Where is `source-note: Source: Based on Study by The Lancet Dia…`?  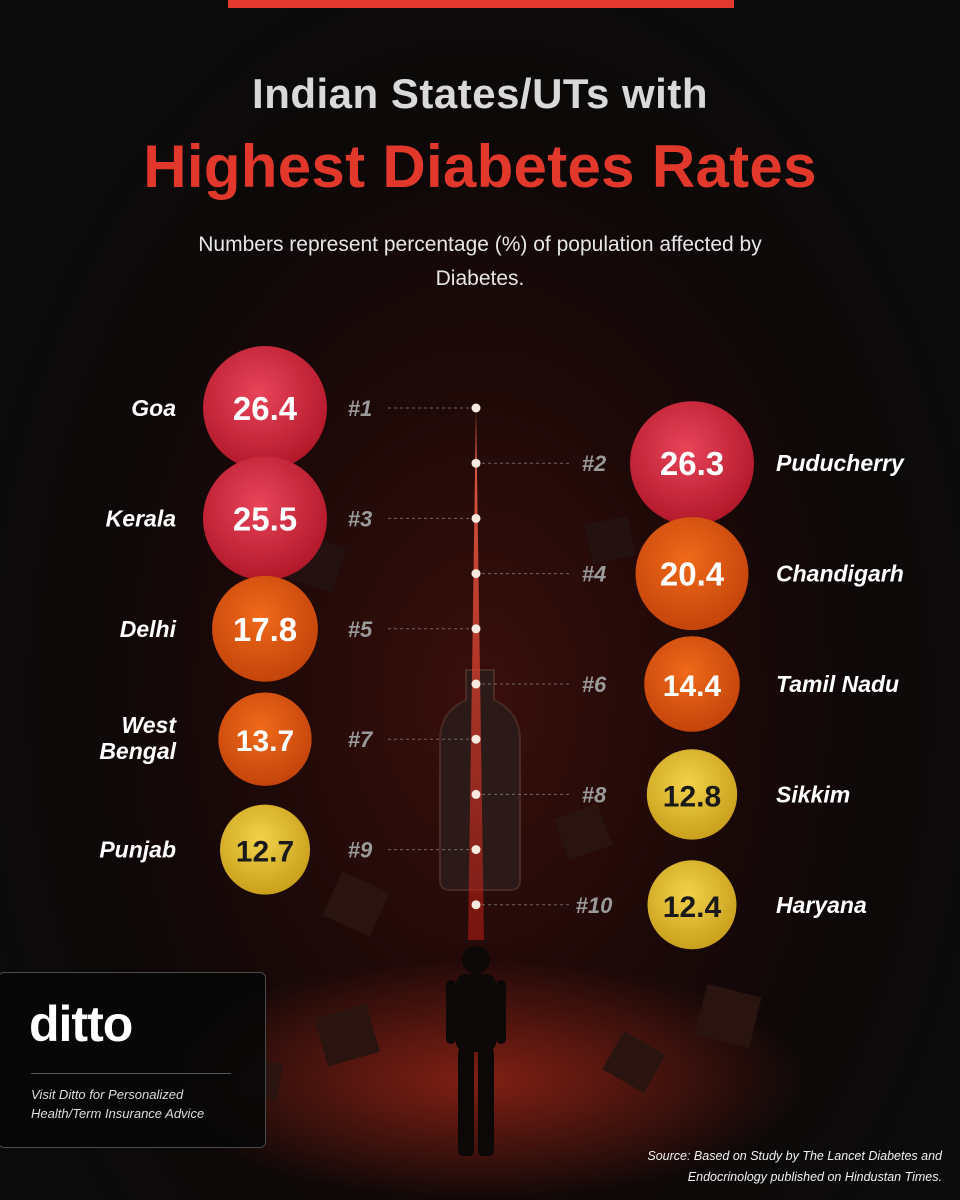 source-note: Source: Based on Study by The Lancet Dia… is located at coordinates (742, 1167).